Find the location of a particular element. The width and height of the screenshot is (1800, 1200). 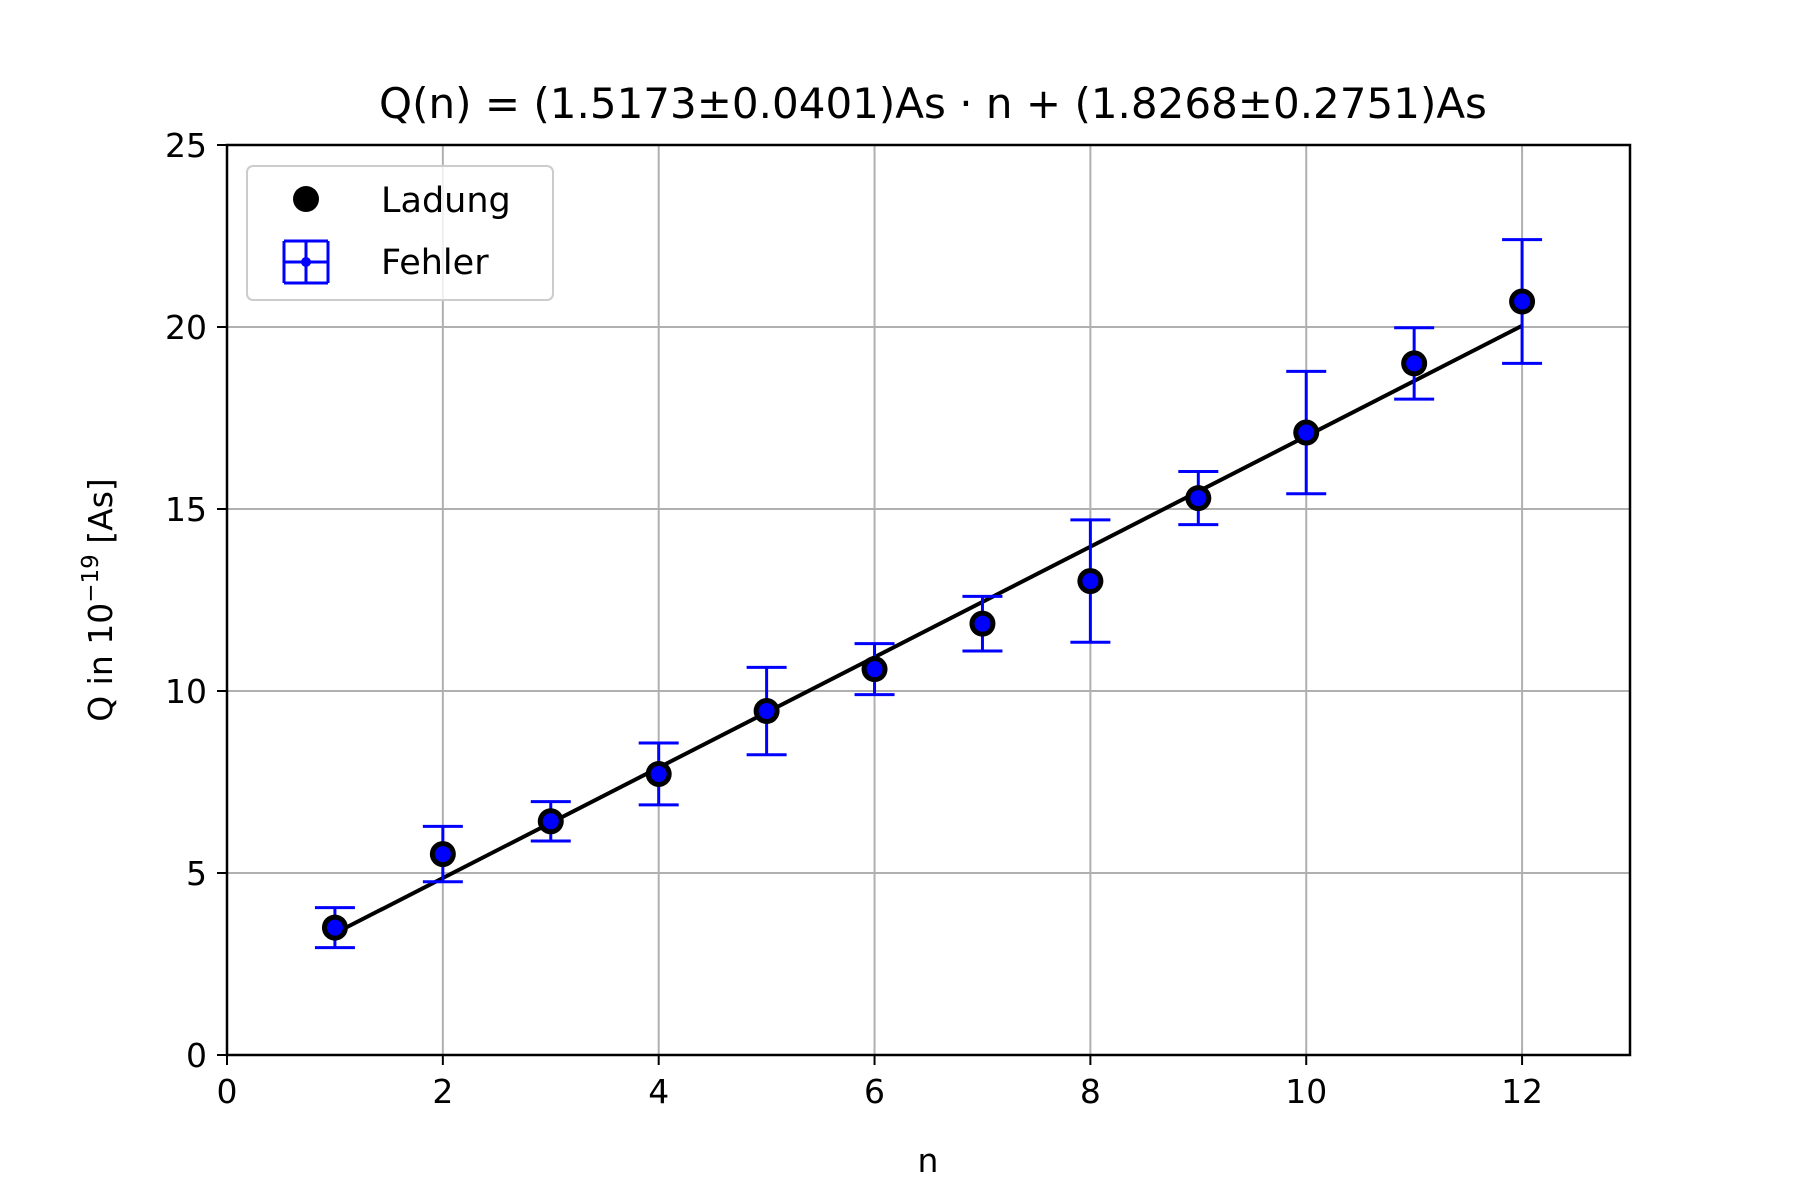

x-tick-label: 12 is located at coordinates (1522, 1091).